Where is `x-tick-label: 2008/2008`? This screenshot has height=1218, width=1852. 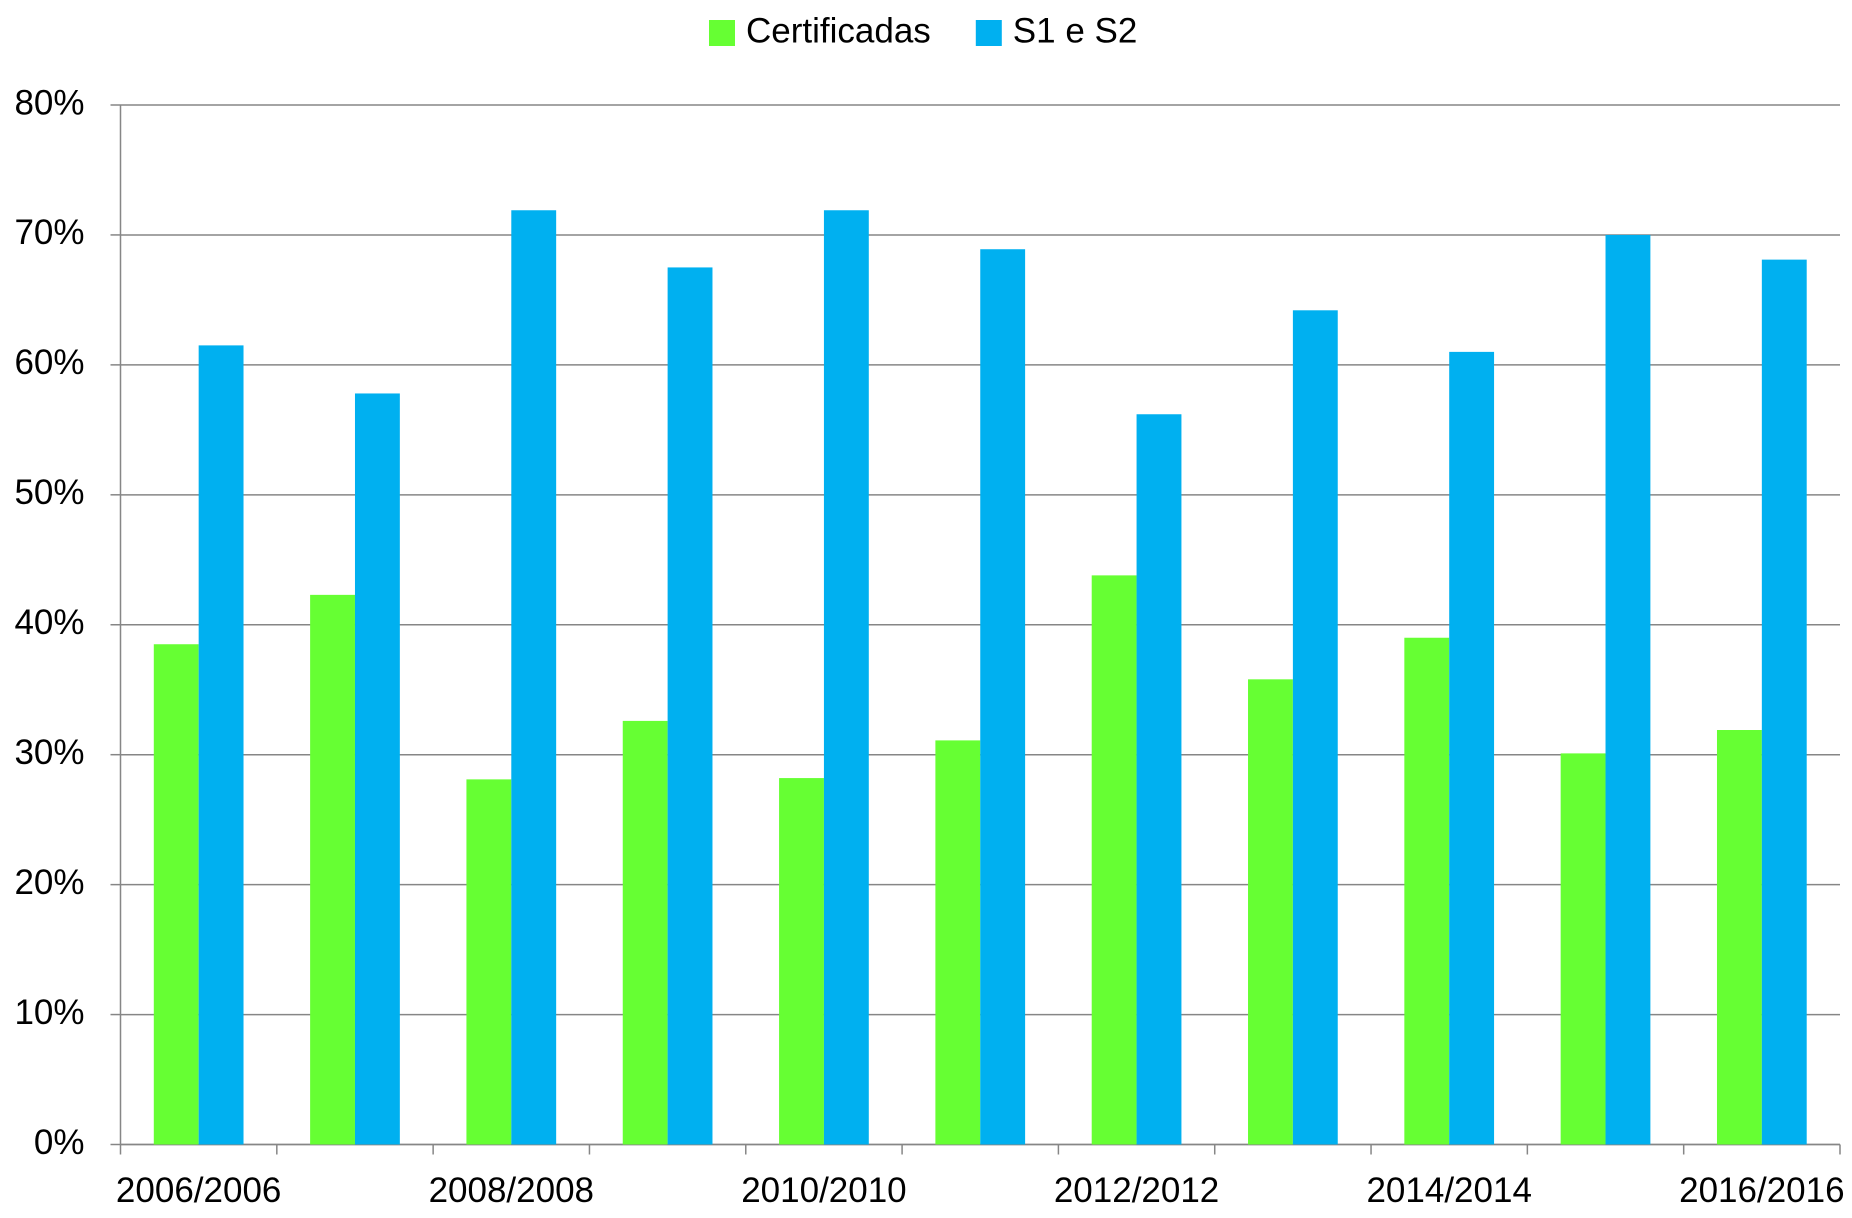 x-tick-label: 2008/2008 is located at coordinates (511, 1190).